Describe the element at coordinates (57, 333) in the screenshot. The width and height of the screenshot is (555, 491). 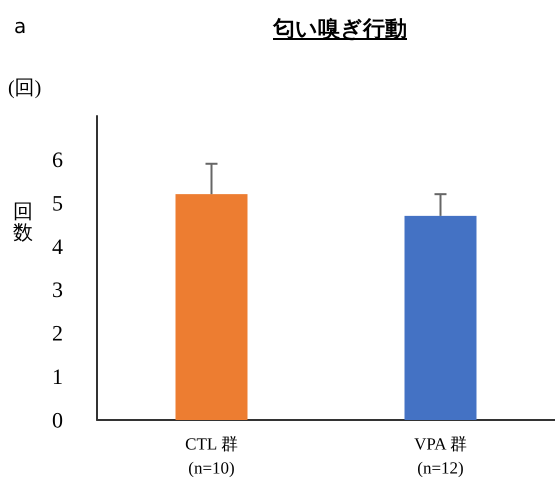
I see `y-tick-label: 2` at that location.